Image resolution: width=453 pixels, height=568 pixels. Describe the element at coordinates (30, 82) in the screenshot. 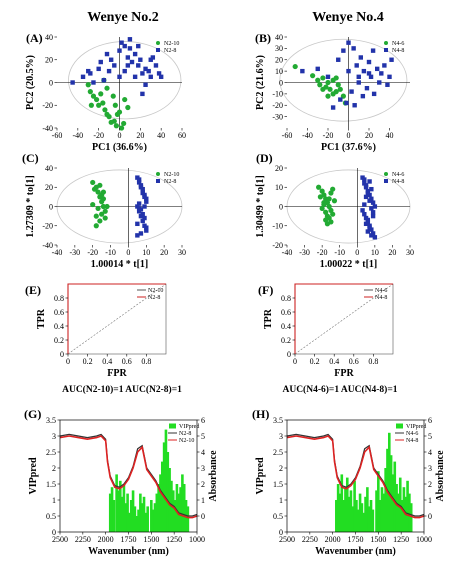

I see `p0-ylabel: PC2 (20.5%)` at that location.